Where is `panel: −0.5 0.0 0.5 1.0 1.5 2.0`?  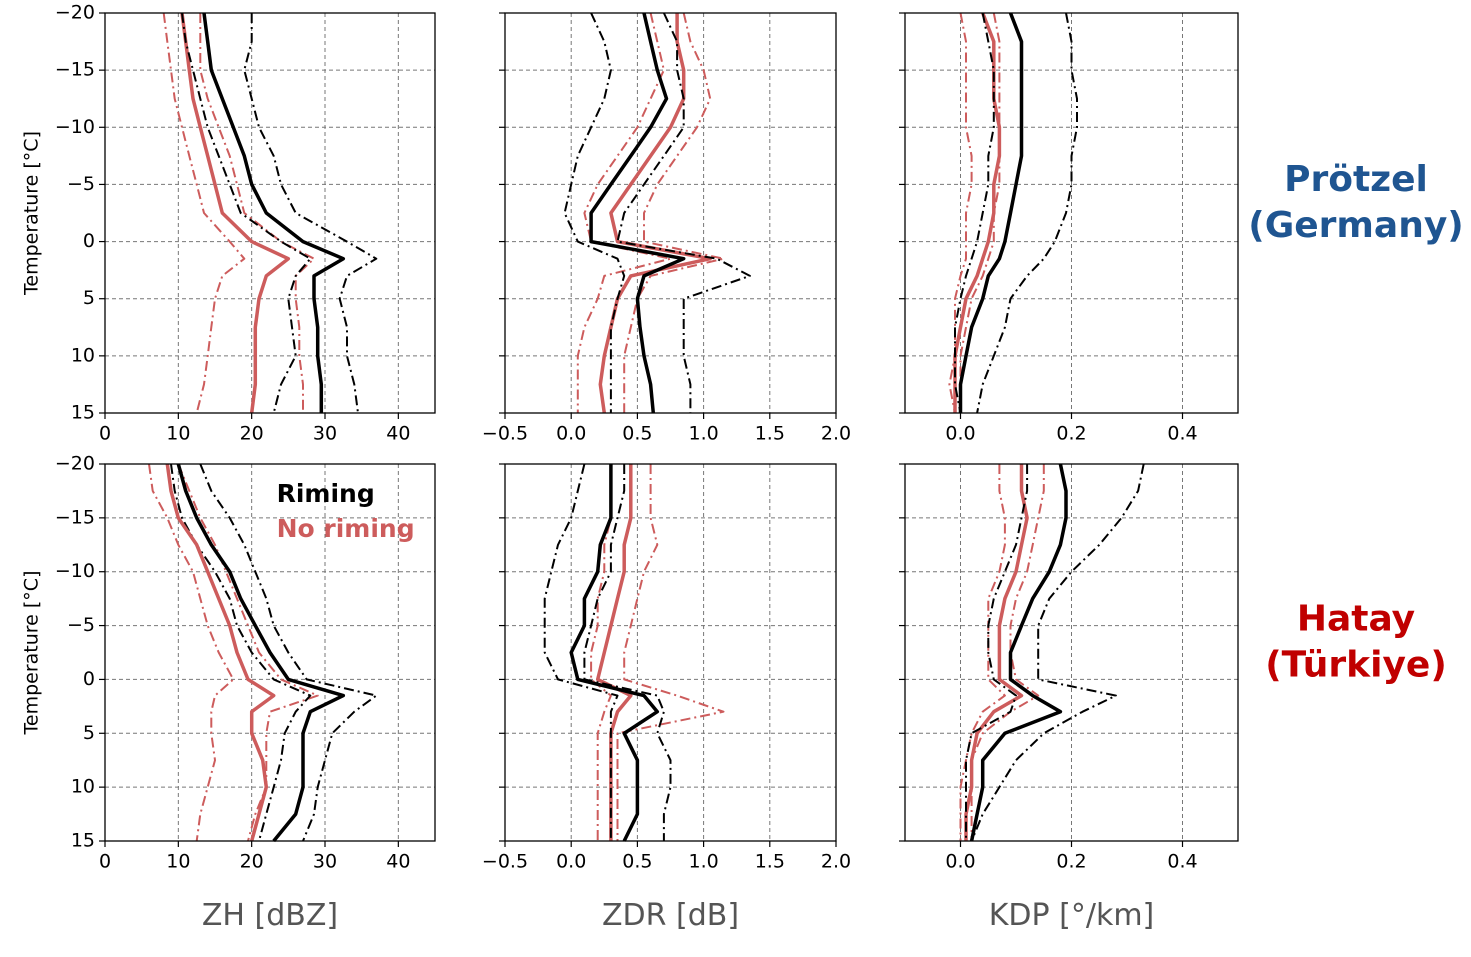
panel: −0.5 0.0 0.5 1.0 1.5 2.0 is located at coordinates (666, 228).